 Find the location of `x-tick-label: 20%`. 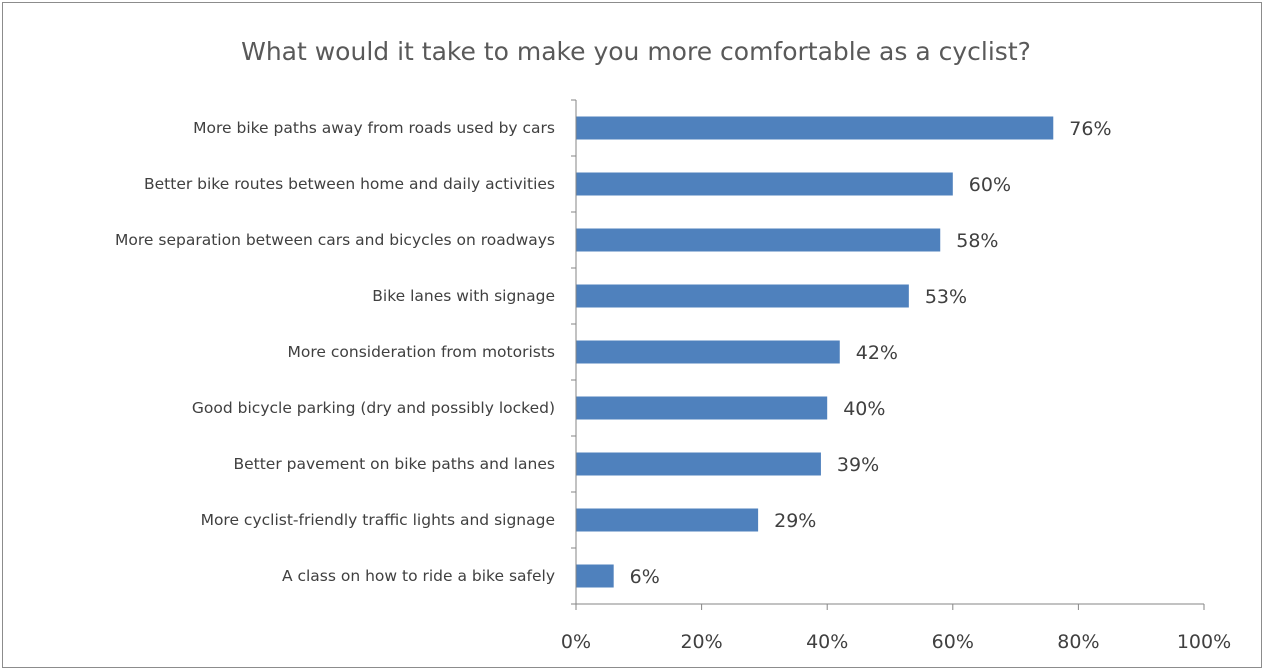

x-tick-label: 20% is located at coordinates (701, 642).